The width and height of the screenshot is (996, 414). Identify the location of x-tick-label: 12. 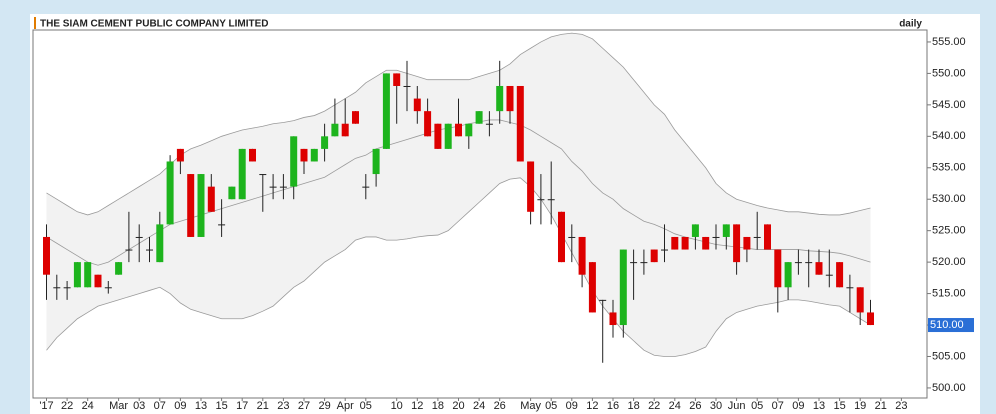
(592, 406).